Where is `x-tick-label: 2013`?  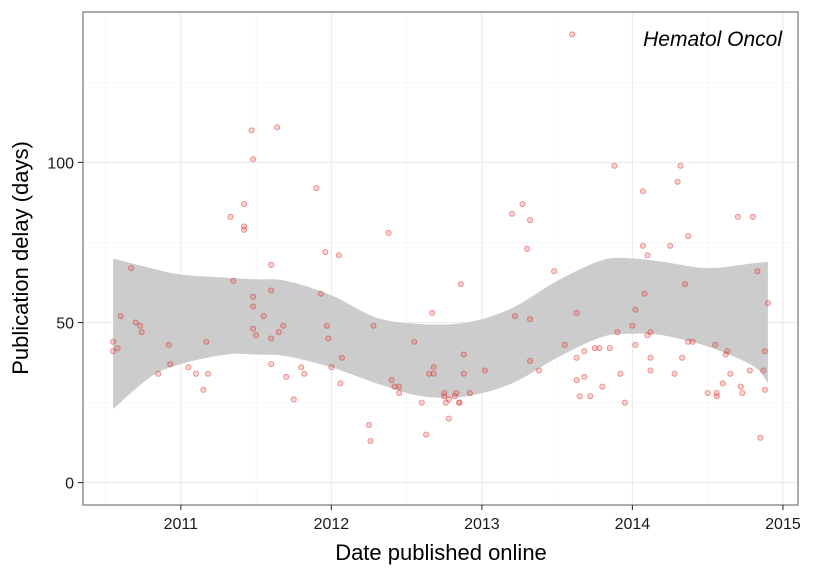
x-tick-label: 2013 is located at coordinates (482, 524).